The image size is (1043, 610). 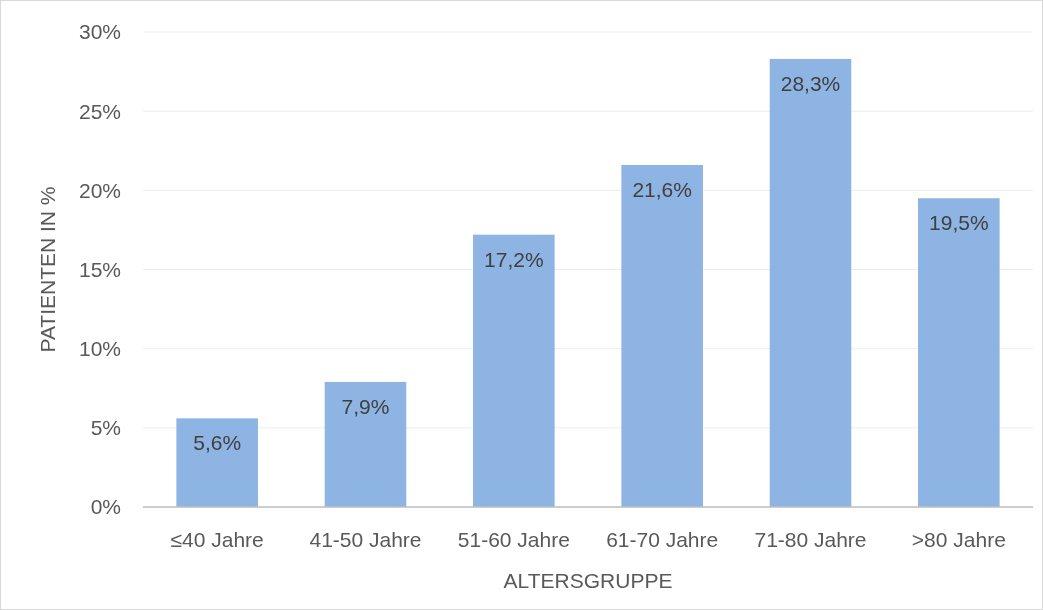 What do you see at coordinates (810, 539) in the screenshot?
I see `x-tick-label: 71-80 Jahre` at bounding box center [810, 539].